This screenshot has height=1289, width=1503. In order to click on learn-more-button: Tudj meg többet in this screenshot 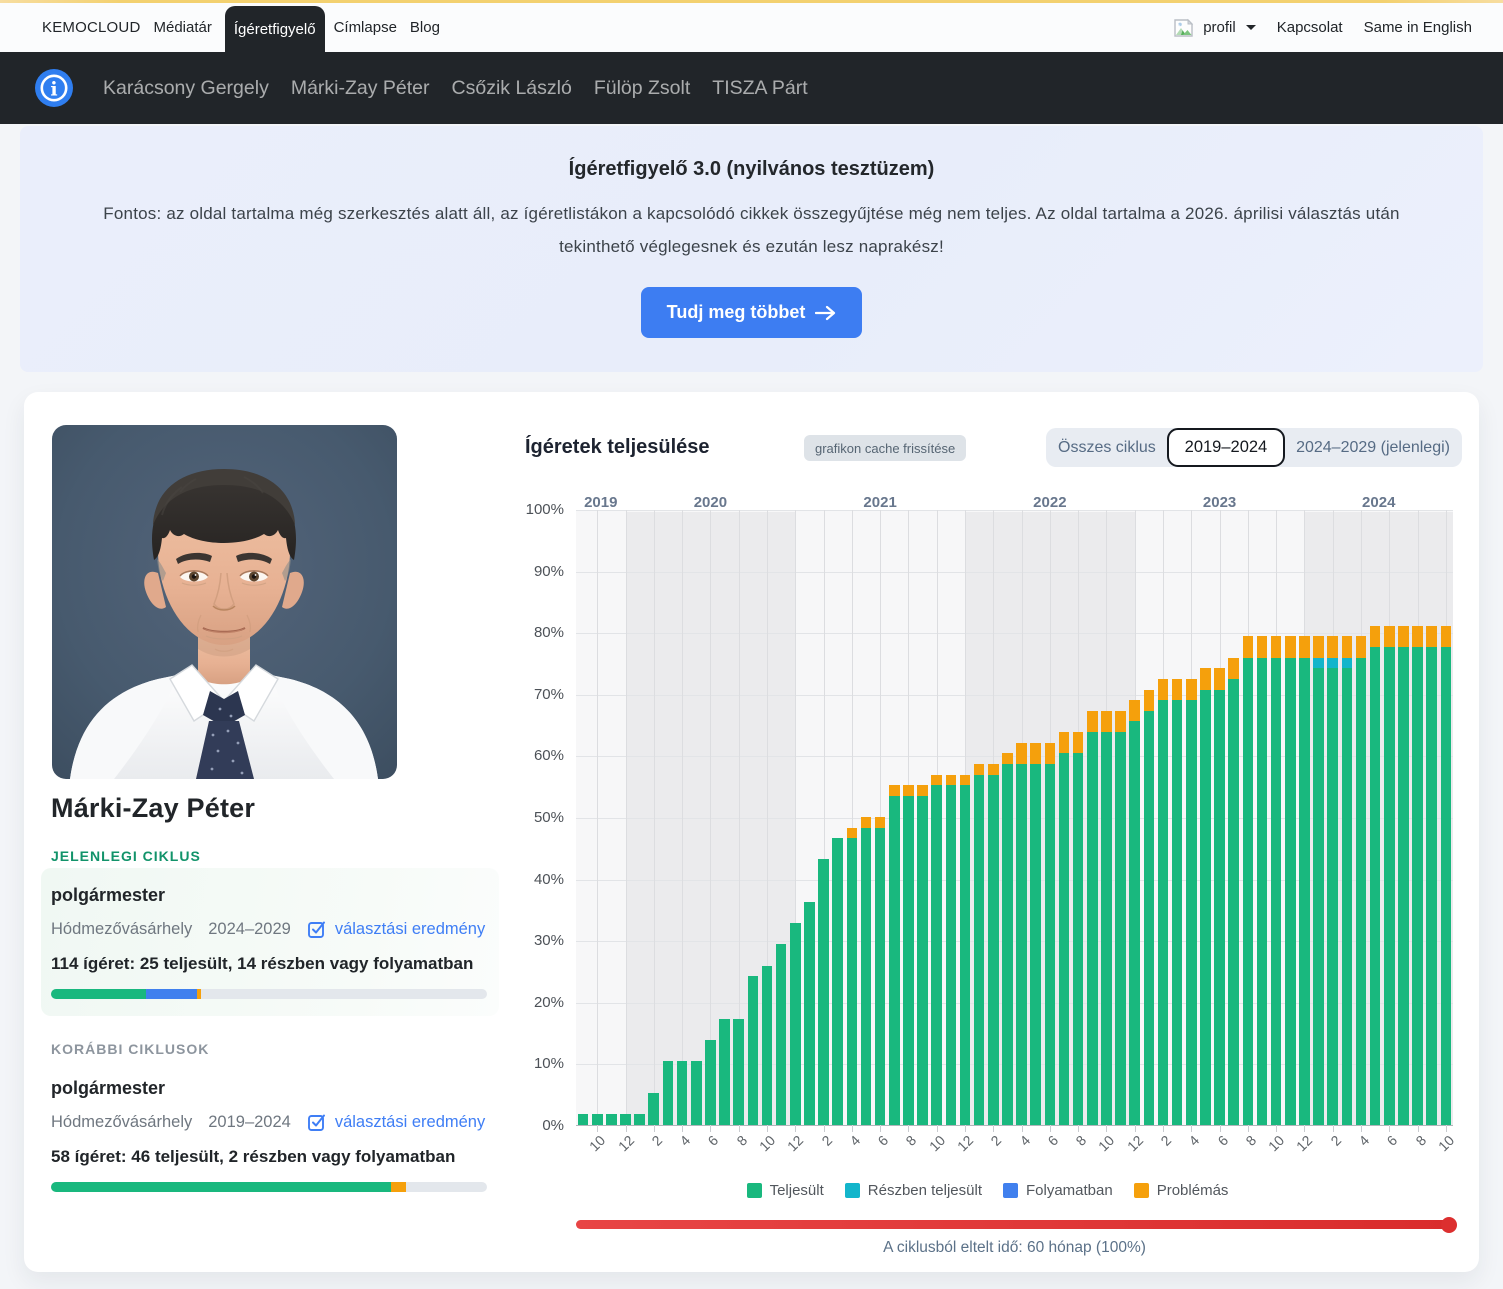, I will do `click(751, 313)`.